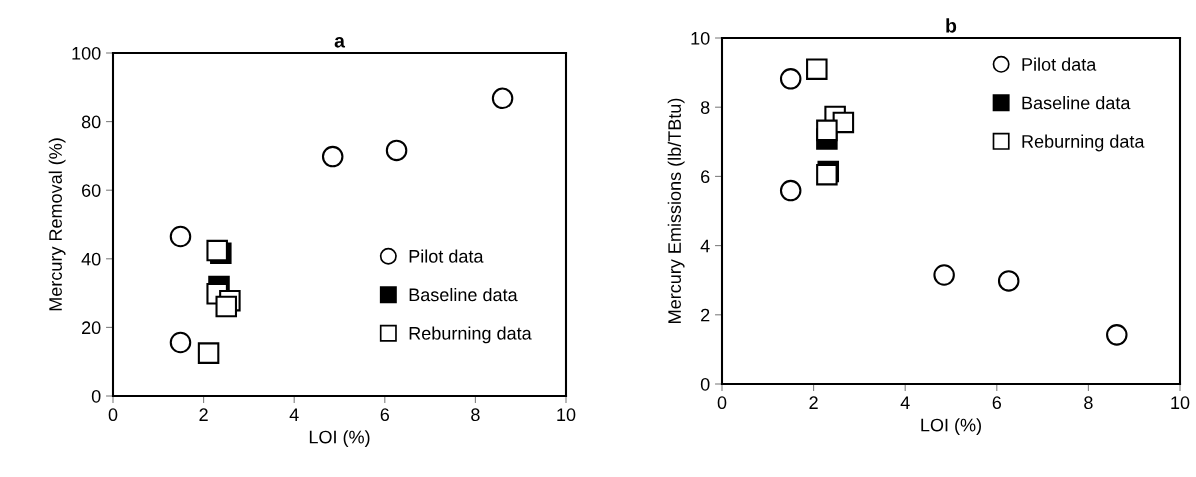 This screenshot has width=1196, height=477. What do you see at coordinates (91, 122) in the screenshot?
I see `y-tick-label: 80` at bounding box center [91, 122].